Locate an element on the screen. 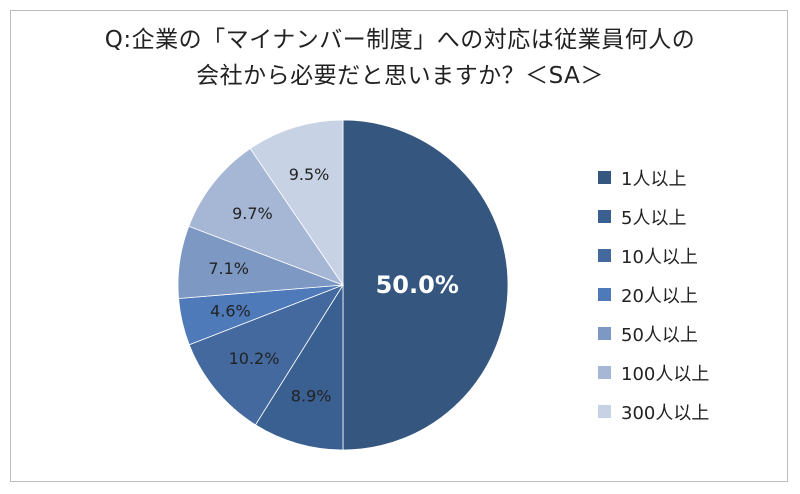  data-label-5: 7.1% is located at coordinates (228, 268).